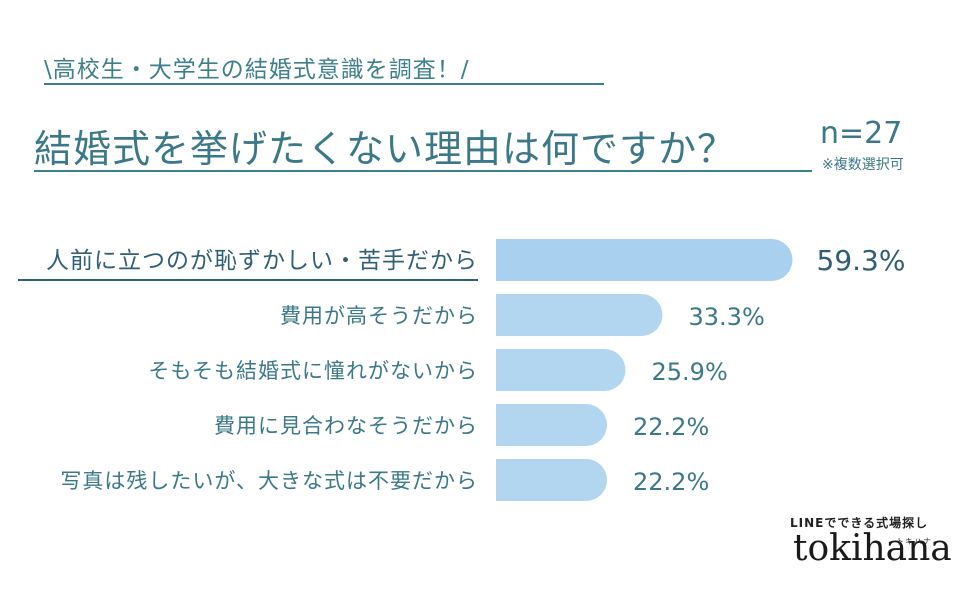 This screenshot has height=600, width=960. Describe the element at coordinates (859, 523) in the screenshot. I see `brand-tagline: LINEでできる式場探し` at that location.